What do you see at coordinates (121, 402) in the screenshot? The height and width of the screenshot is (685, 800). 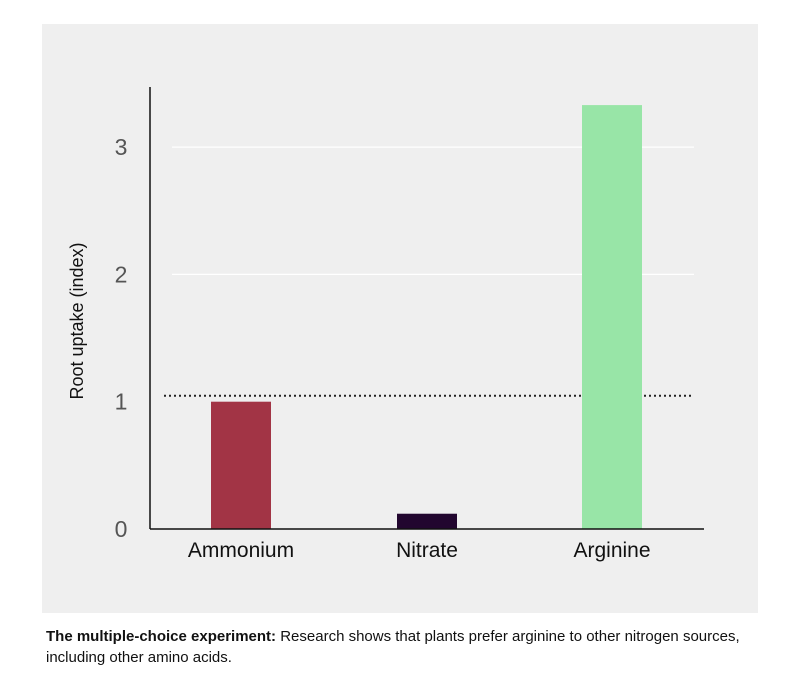 I see `y-tick-label: 1` at bounding box center [121, 402].